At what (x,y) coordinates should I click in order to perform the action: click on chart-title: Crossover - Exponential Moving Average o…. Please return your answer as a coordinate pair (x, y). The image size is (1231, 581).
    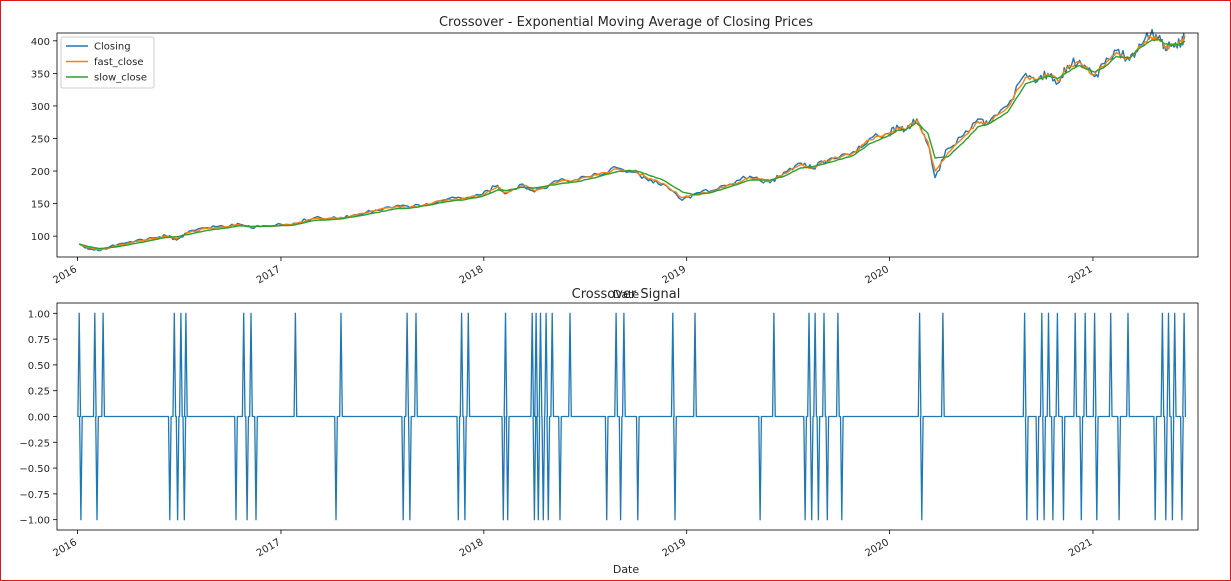
    Looking at the image, I should click on (626, 22).